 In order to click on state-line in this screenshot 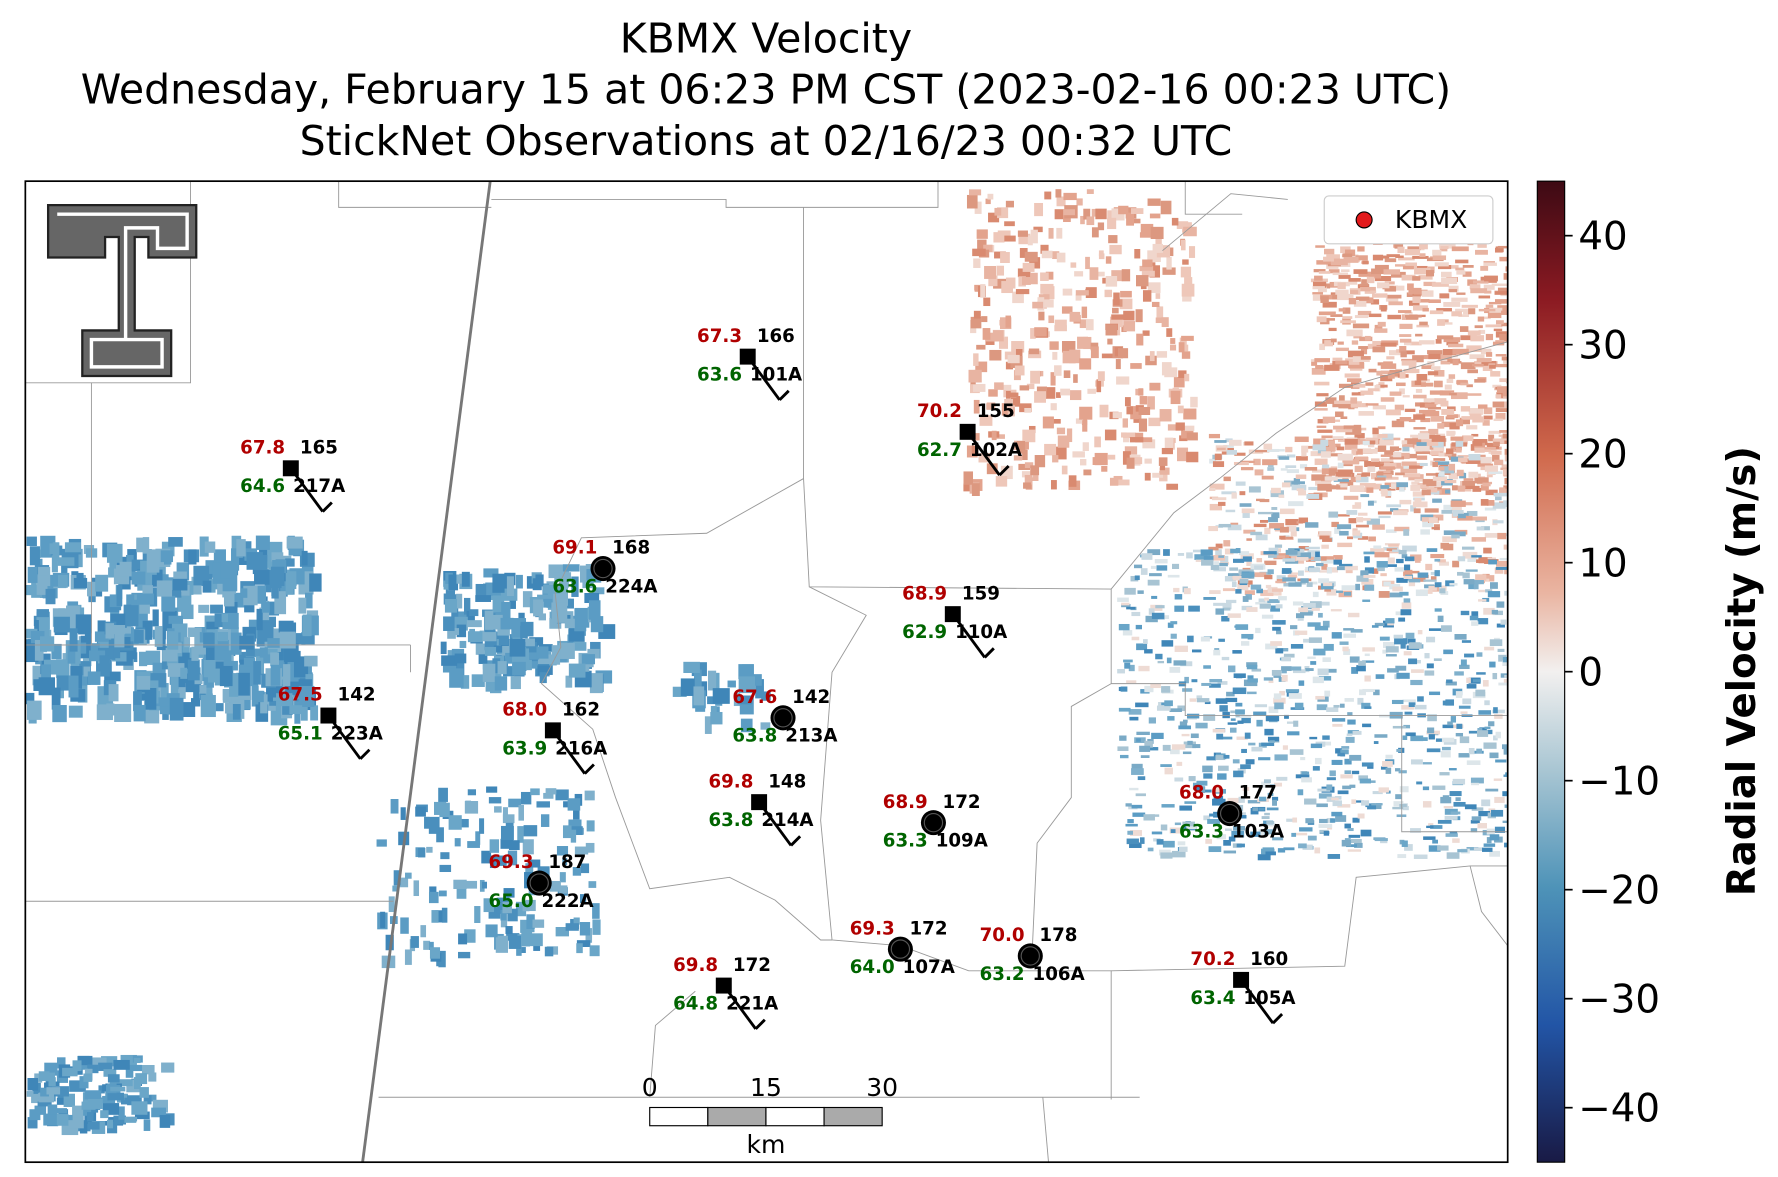, I will do `click(426, 672)`.